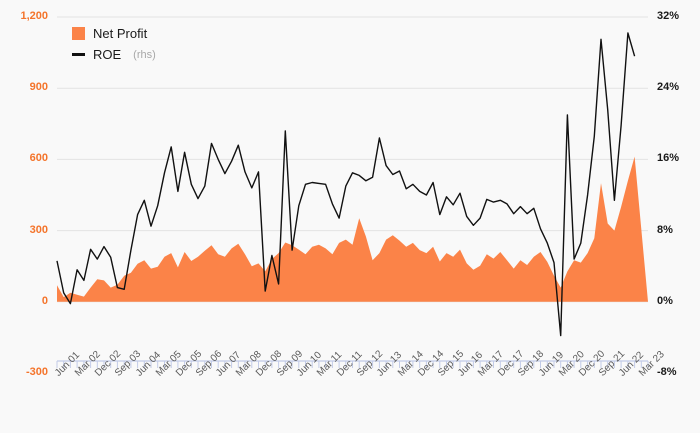 The width and height of the screenshot is (700, 433). What do you see at coordinates (668, 87) in the screenshot?
I see `y-axis-right-tick: 24%` at bounding box center [668, 87].